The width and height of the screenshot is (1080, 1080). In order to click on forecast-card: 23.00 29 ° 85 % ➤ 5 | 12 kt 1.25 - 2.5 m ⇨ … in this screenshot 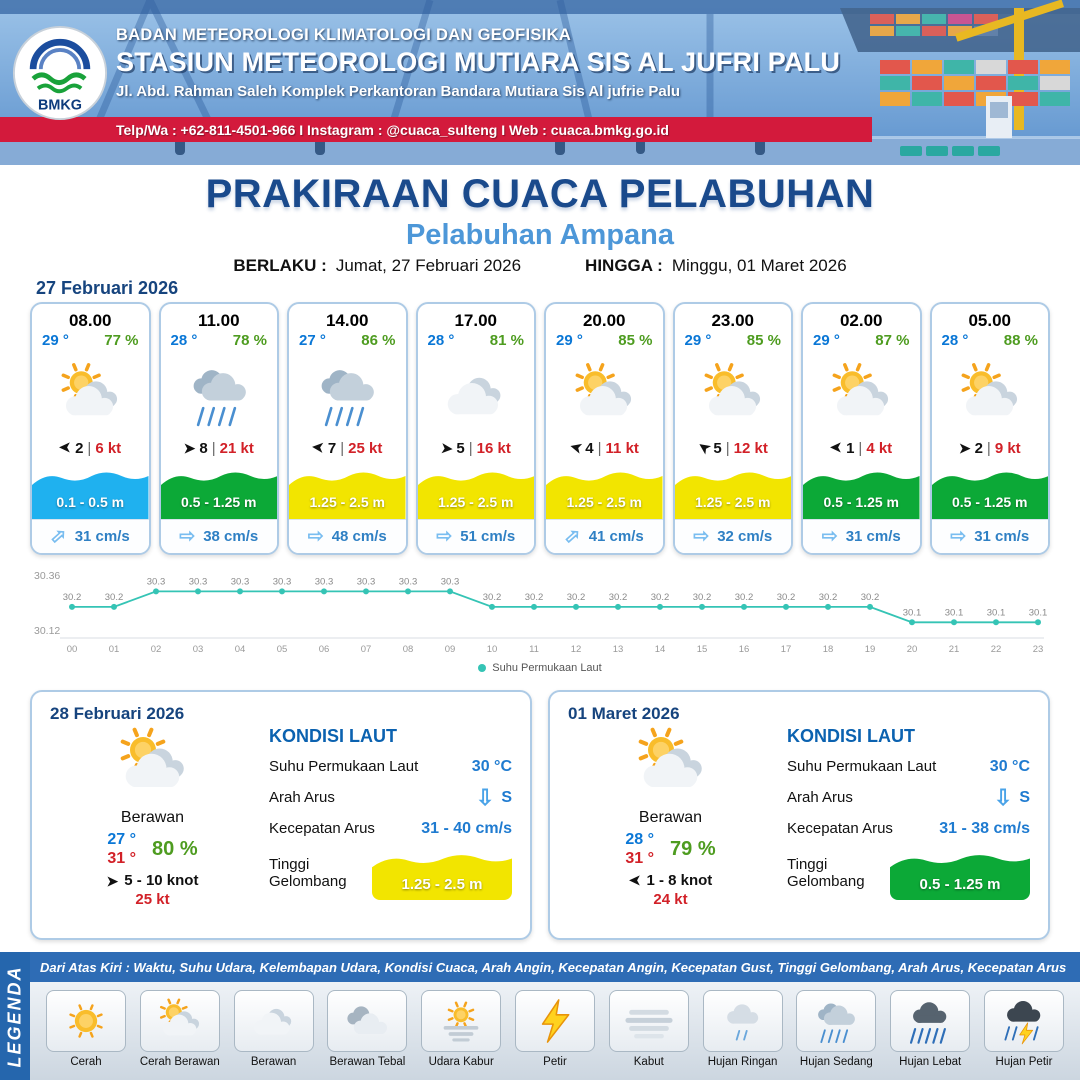, I will do `click(732, 428)`.